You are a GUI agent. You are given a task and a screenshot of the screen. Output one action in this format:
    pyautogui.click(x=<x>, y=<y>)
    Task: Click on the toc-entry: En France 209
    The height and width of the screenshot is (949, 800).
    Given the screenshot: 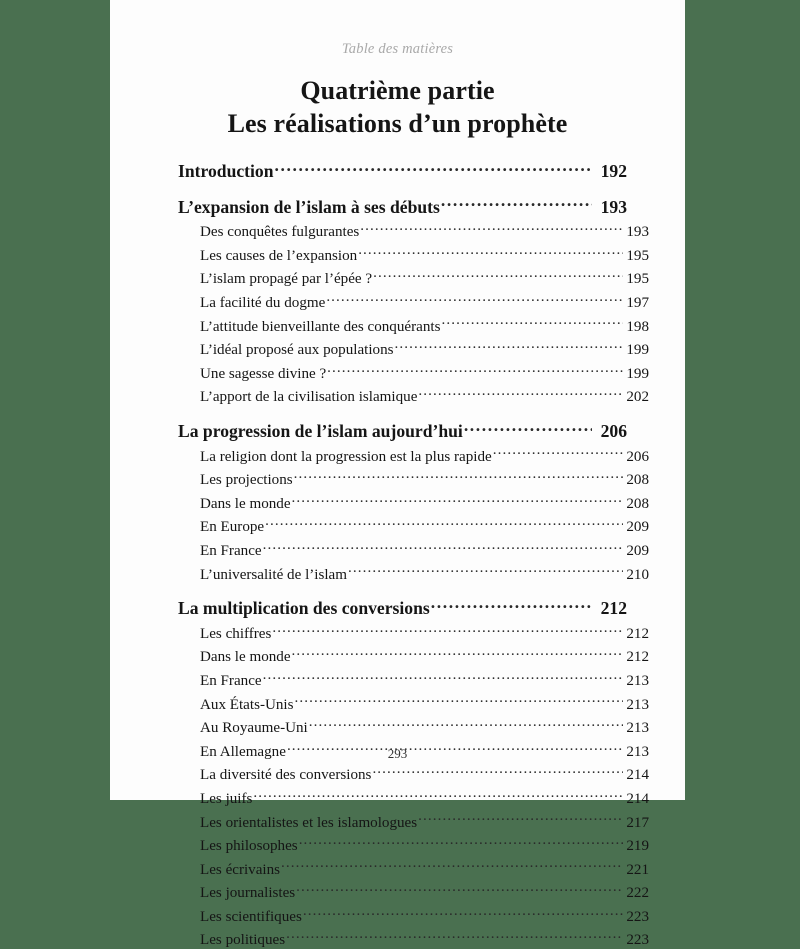 What is the action you would take?
    pyautogui.click(x=424, y=550)
    